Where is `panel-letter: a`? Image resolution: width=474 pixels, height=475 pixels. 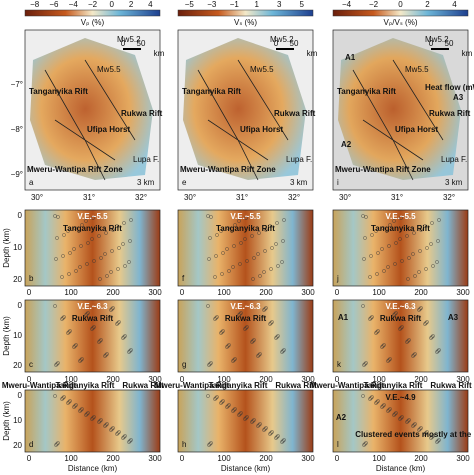 panel-letter: a is located at coordinates (31, 182).